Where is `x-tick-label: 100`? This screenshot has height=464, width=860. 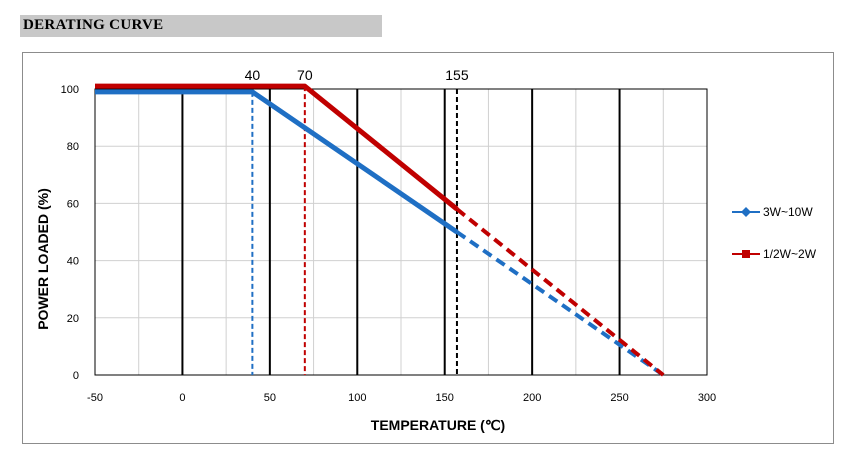 x-tick-label: 100 is located at coordinates (357, 398).